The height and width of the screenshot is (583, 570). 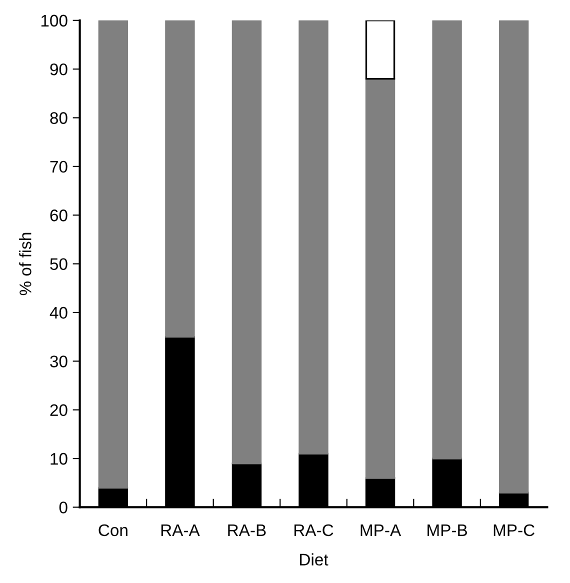 What do you see at coordinates (25, 264) in the screenshot?
I see `y-axis-title: % of fish` at bounding box center [25, 264].